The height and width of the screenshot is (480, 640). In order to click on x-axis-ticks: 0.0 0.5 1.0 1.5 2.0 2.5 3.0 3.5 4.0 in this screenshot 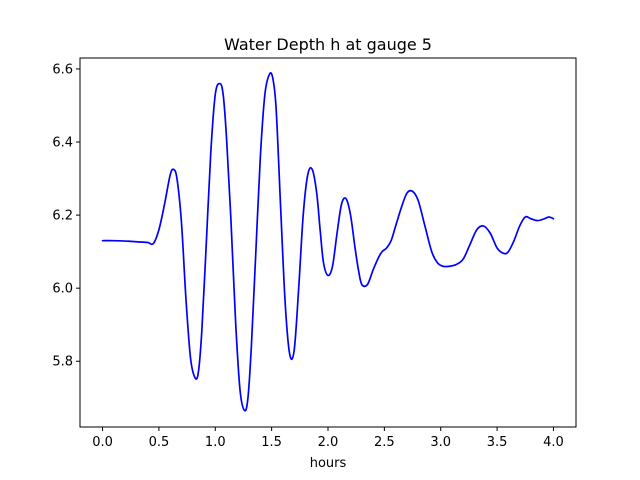, I will do `click(328, 438)`.